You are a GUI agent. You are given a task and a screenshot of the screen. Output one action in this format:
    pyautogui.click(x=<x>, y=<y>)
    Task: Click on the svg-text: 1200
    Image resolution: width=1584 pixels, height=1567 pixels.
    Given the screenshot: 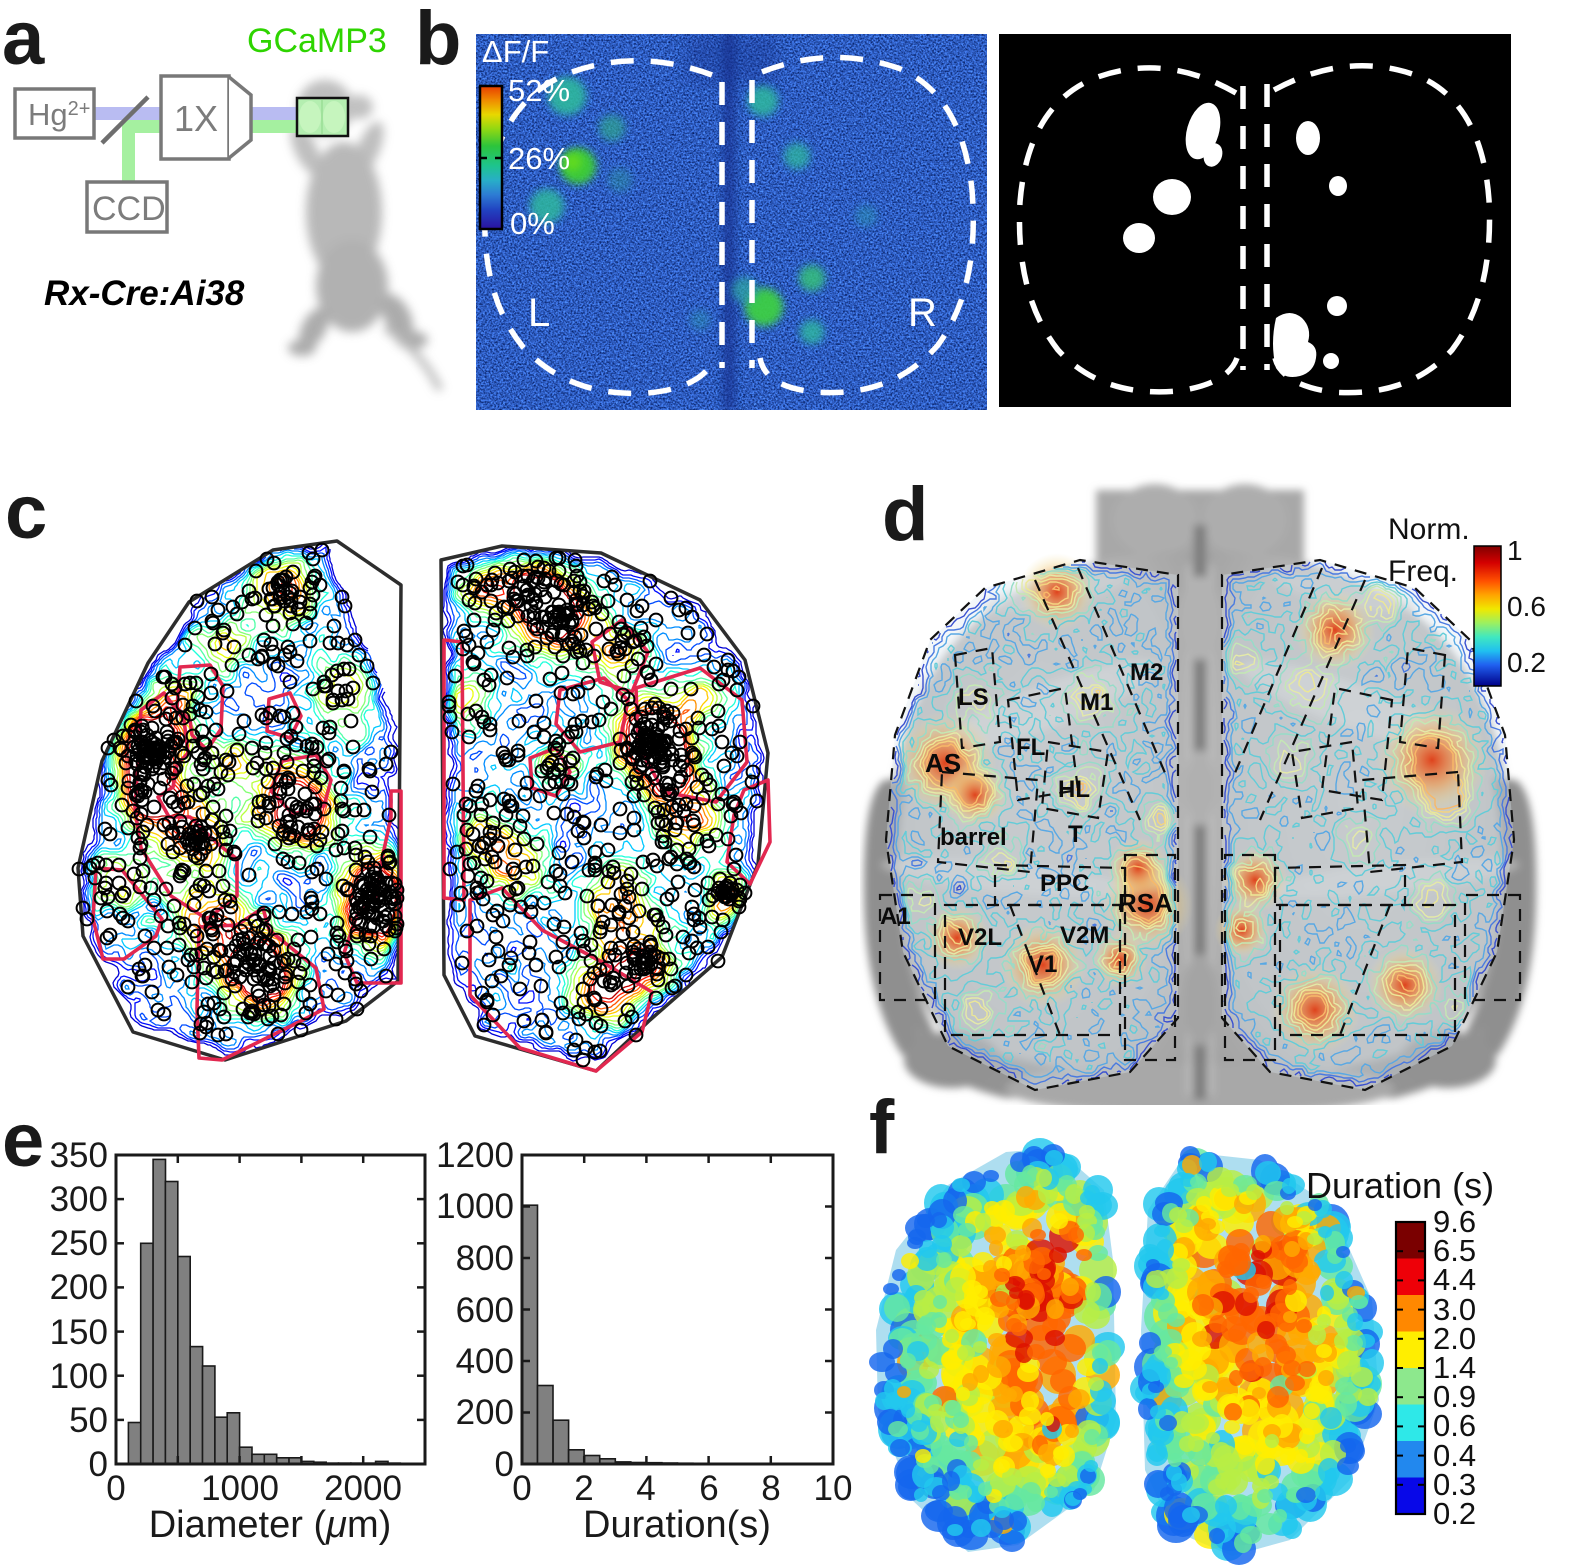 What is the action you would take?
    pyautogui.click(x=475, y=1155)
    